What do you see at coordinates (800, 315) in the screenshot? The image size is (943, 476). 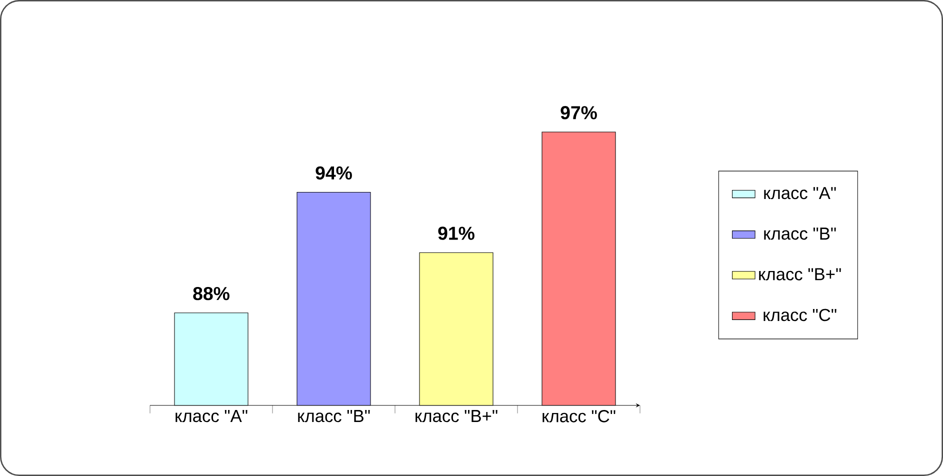 I see `legend-label: класс "C"` at bounding box center [800, 315].